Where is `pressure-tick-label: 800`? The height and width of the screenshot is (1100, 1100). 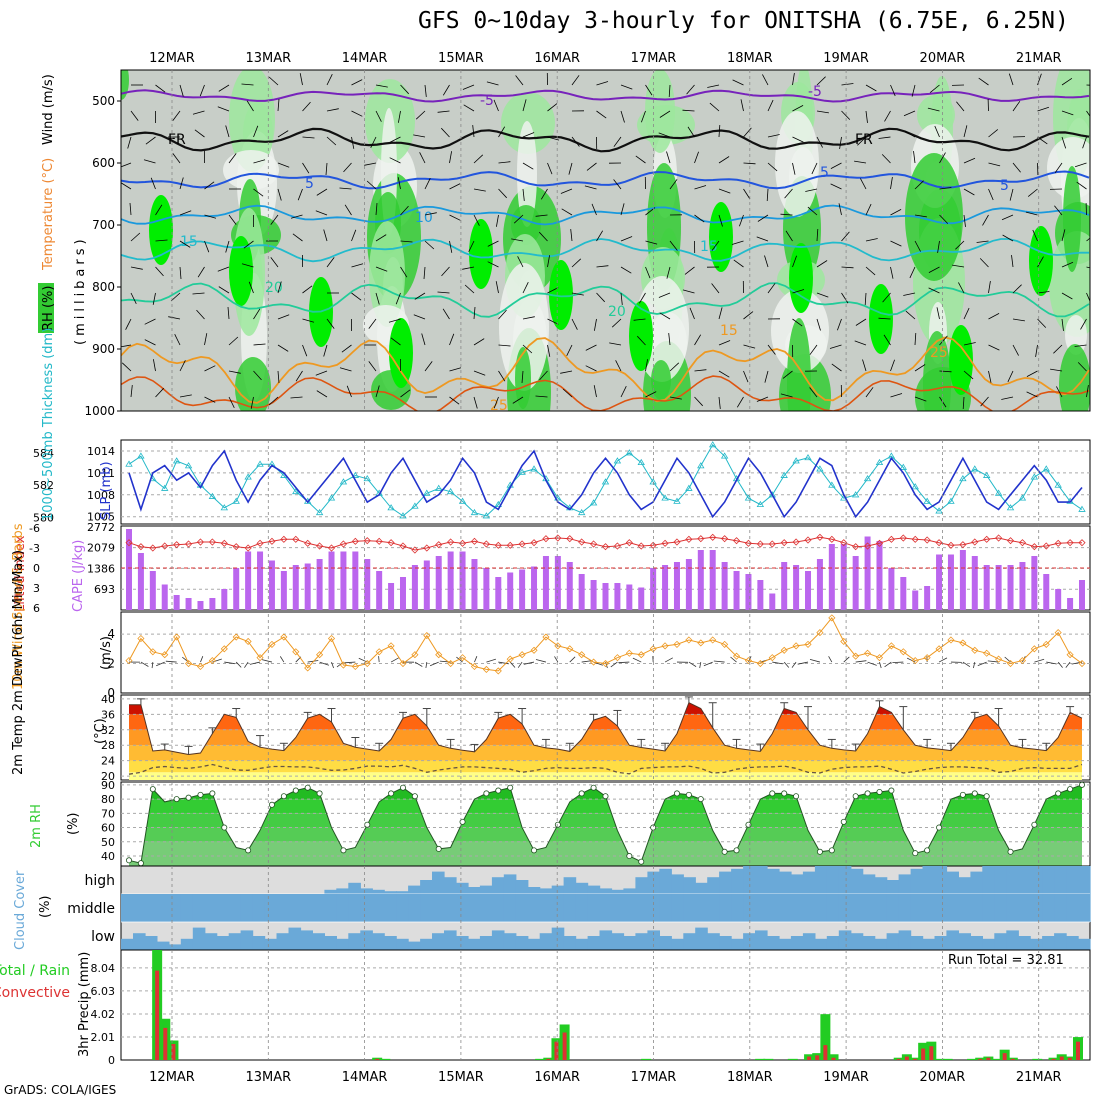
pressure-tick-label: 800 is located at coordinates (103, 287).